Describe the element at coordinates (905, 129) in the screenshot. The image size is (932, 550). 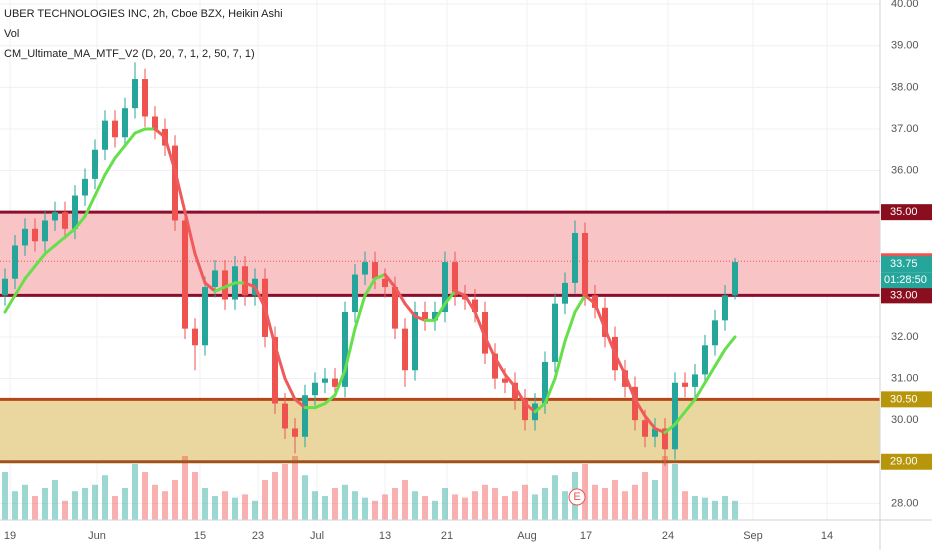
I see `y-tick-label: 37.00` at that location.